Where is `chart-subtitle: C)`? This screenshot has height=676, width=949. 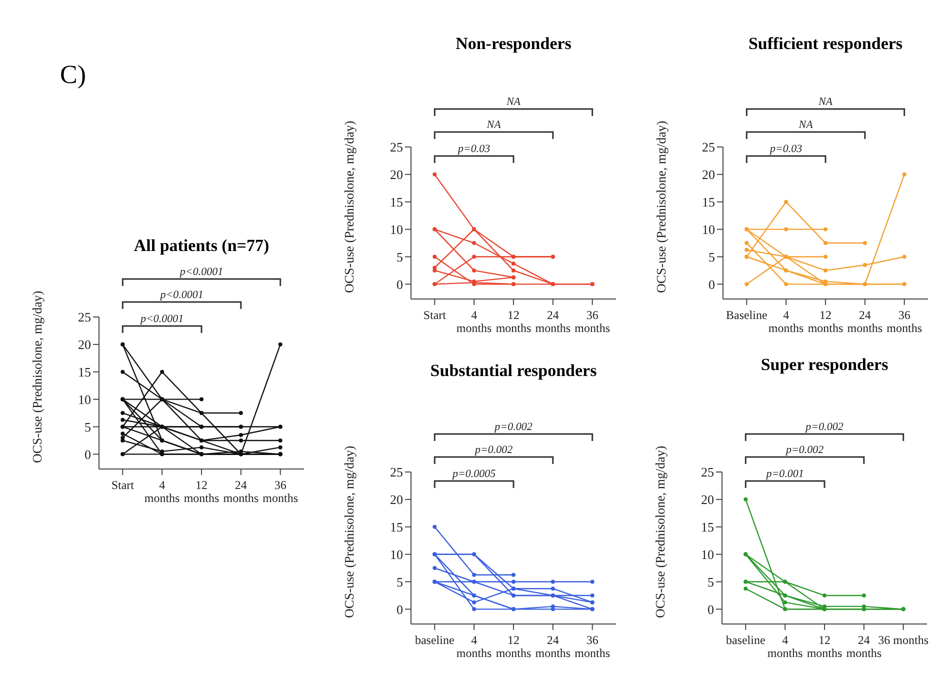
chart-subtitle: C) is located at coordinates (73, 75).